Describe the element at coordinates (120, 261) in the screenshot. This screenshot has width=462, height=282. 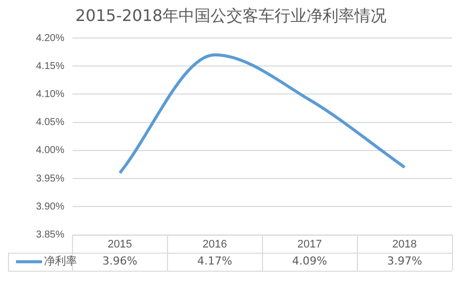
I see `data-label: 3.96%` at that location.